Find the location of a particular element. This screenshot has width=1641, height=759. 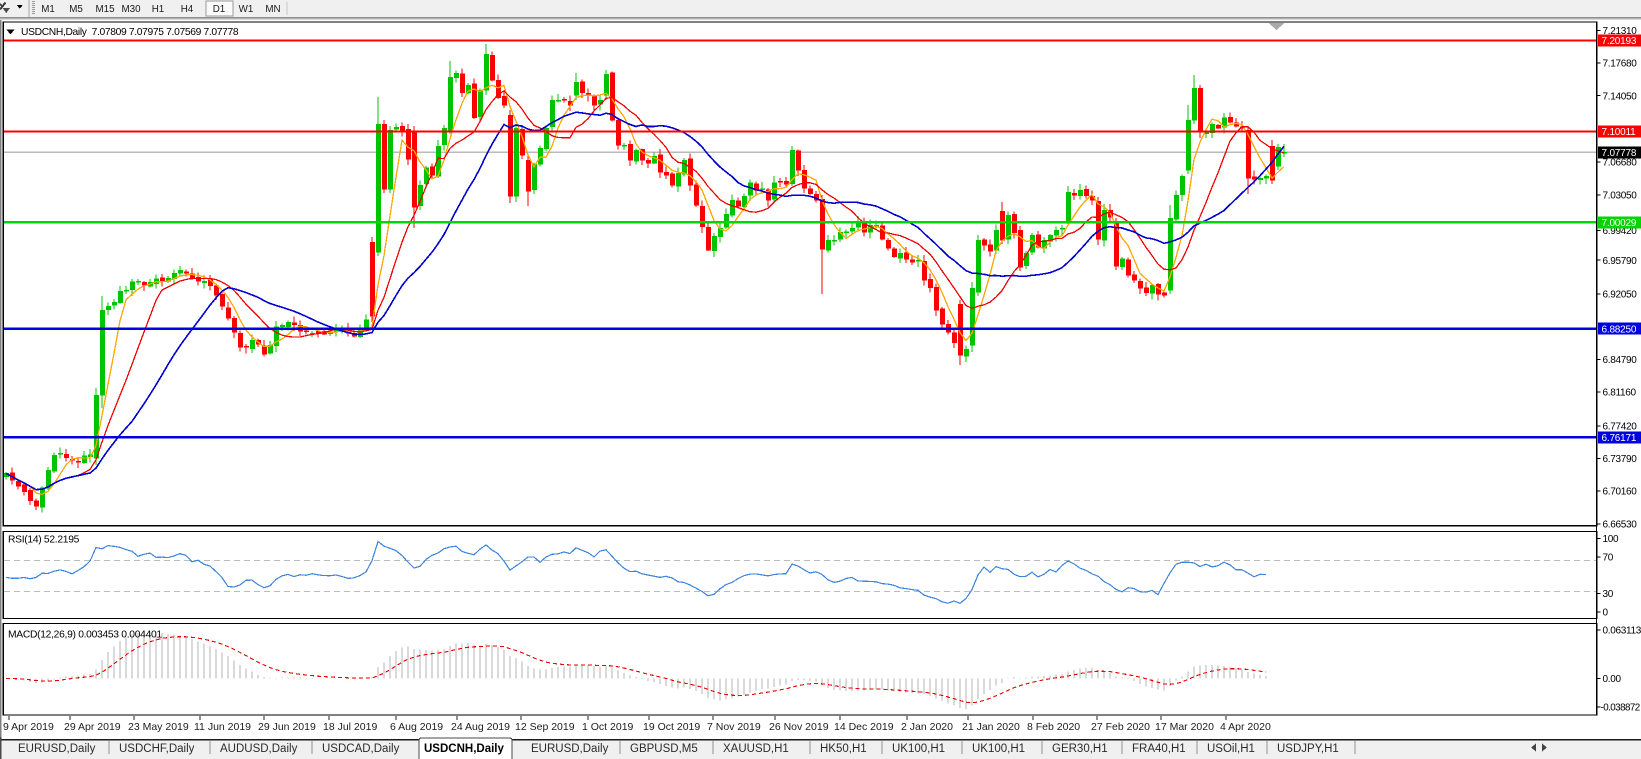

svg-text: USDCAD,Daily is located at coordinates (361, 749).